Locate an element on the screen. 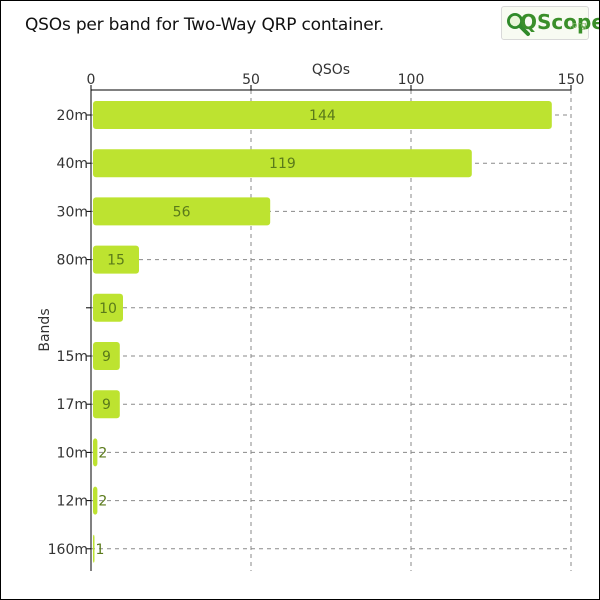 The image size is (600, 600). logo-text: QScope is located at coordinates (560, 22).